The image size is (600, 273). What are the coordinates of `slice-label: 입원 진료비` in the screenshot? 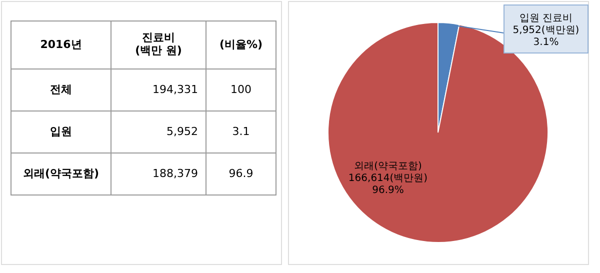 It's located at (546, 18).